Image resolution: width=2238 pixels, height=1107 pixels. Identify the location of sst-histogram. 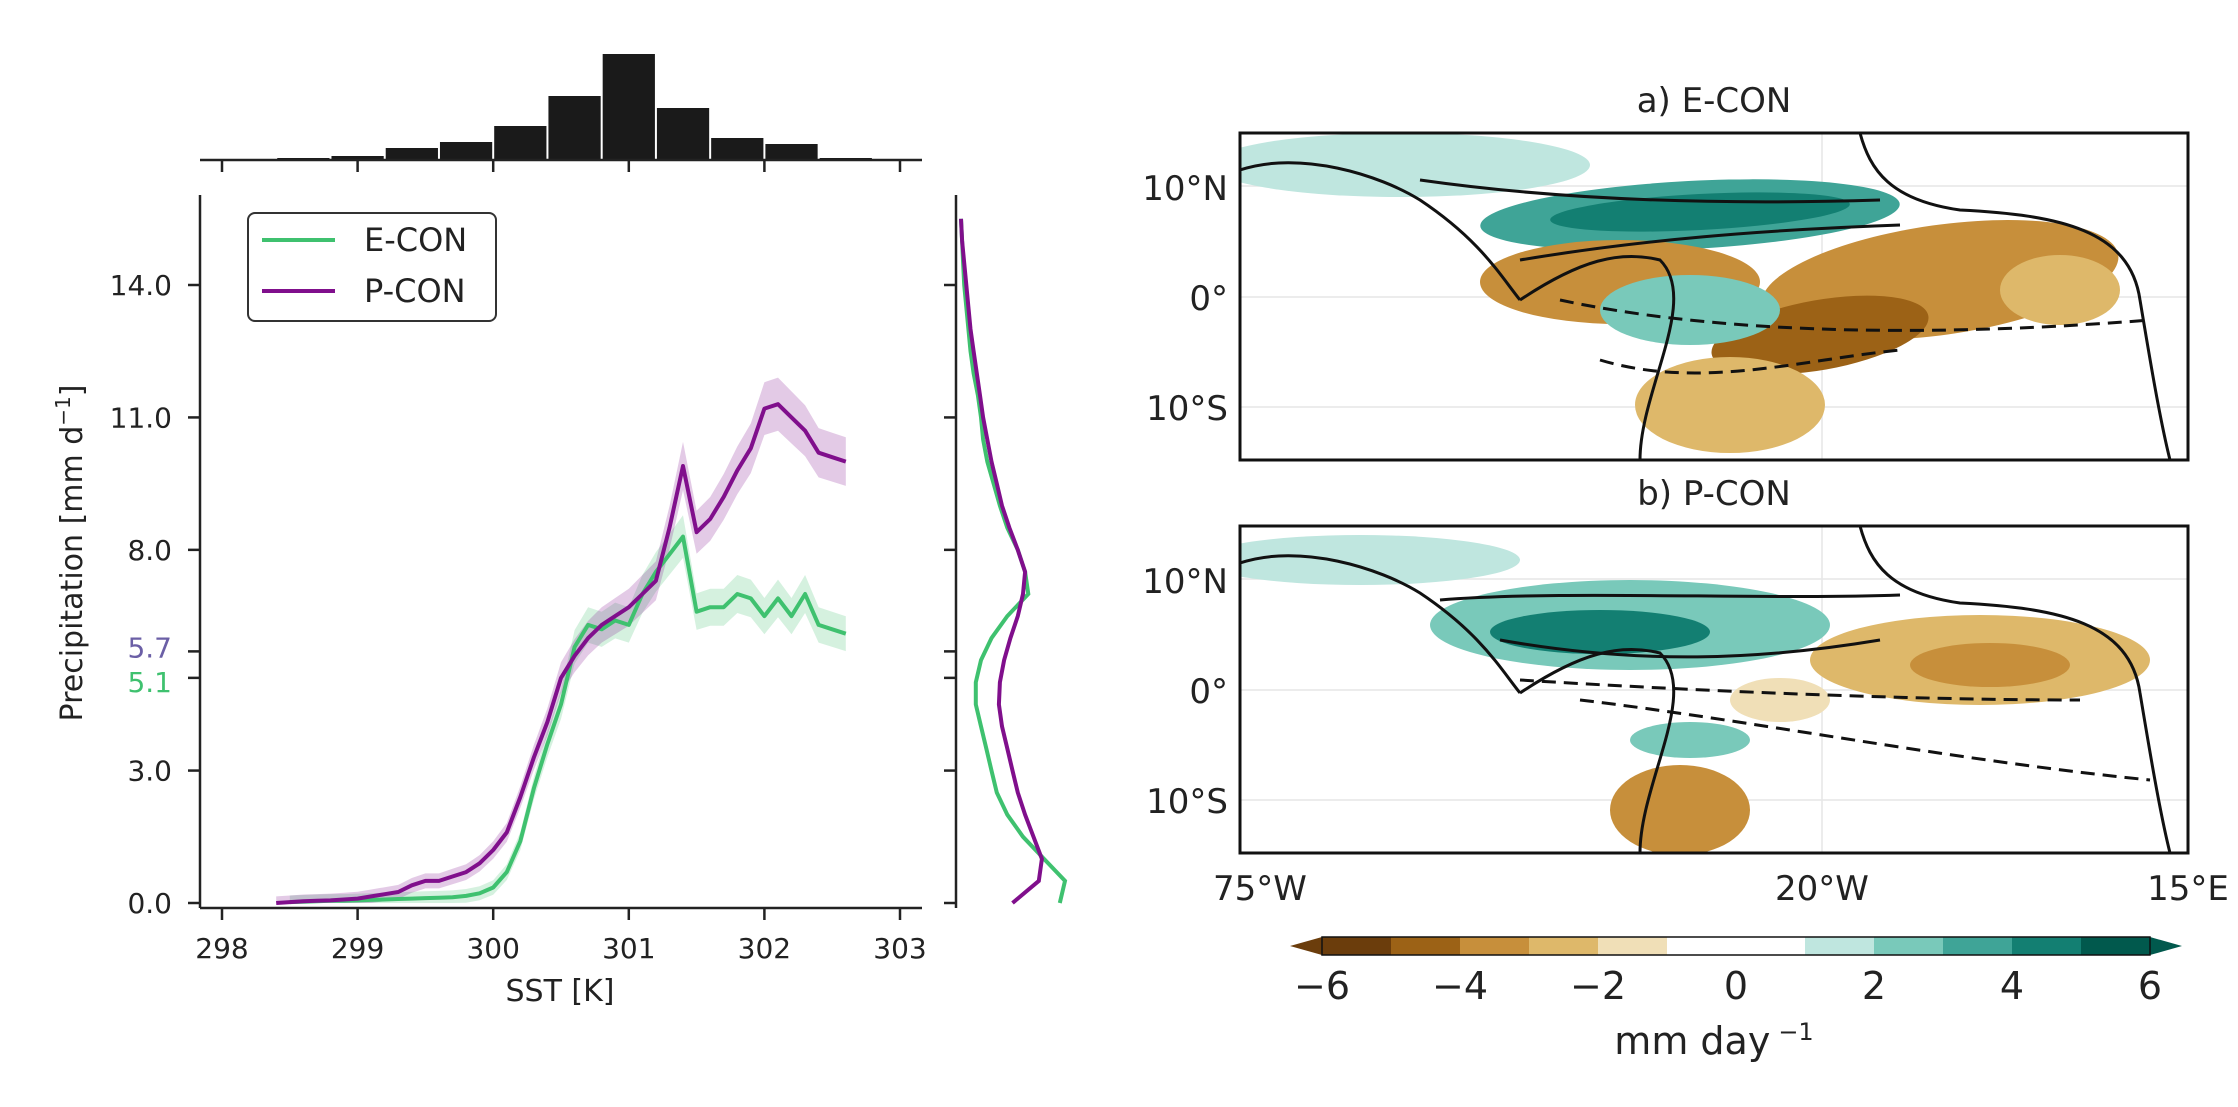
(547, 107).